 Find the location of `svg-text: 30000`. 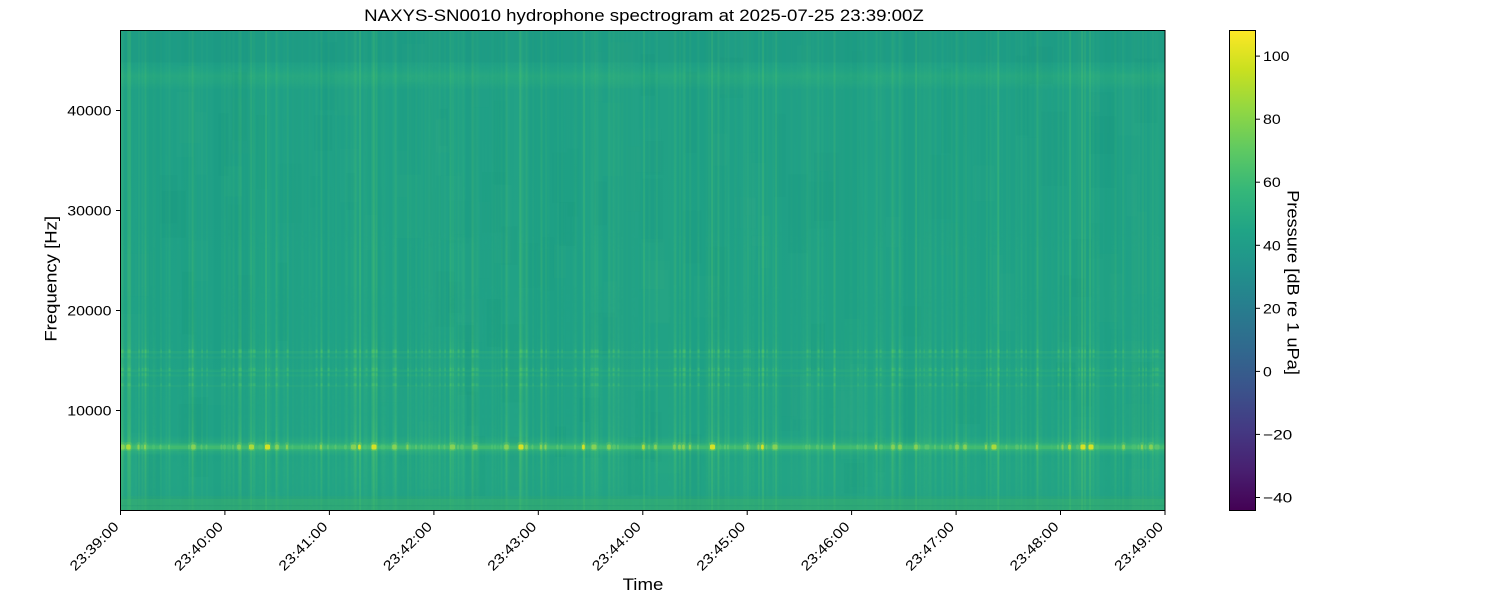

svg-text: 30000 is located at coordinates (89, 211).